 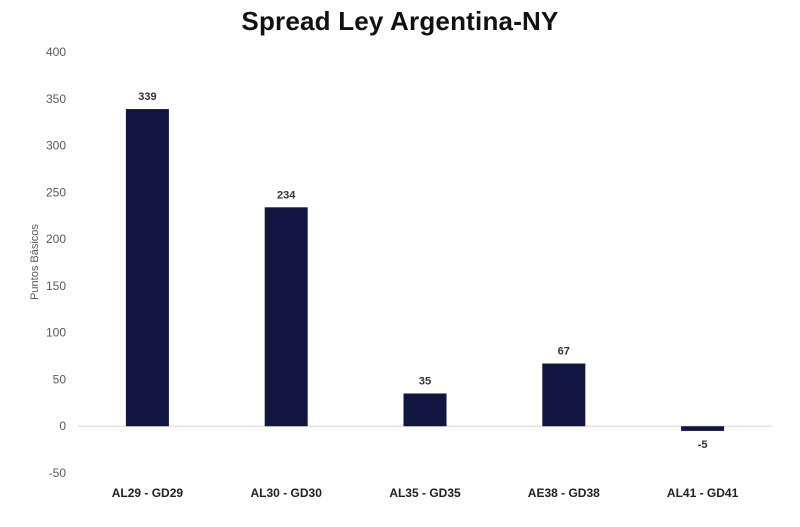 I want to click on x-category-label: AL41 - GD41, so click(x=703, y=493).